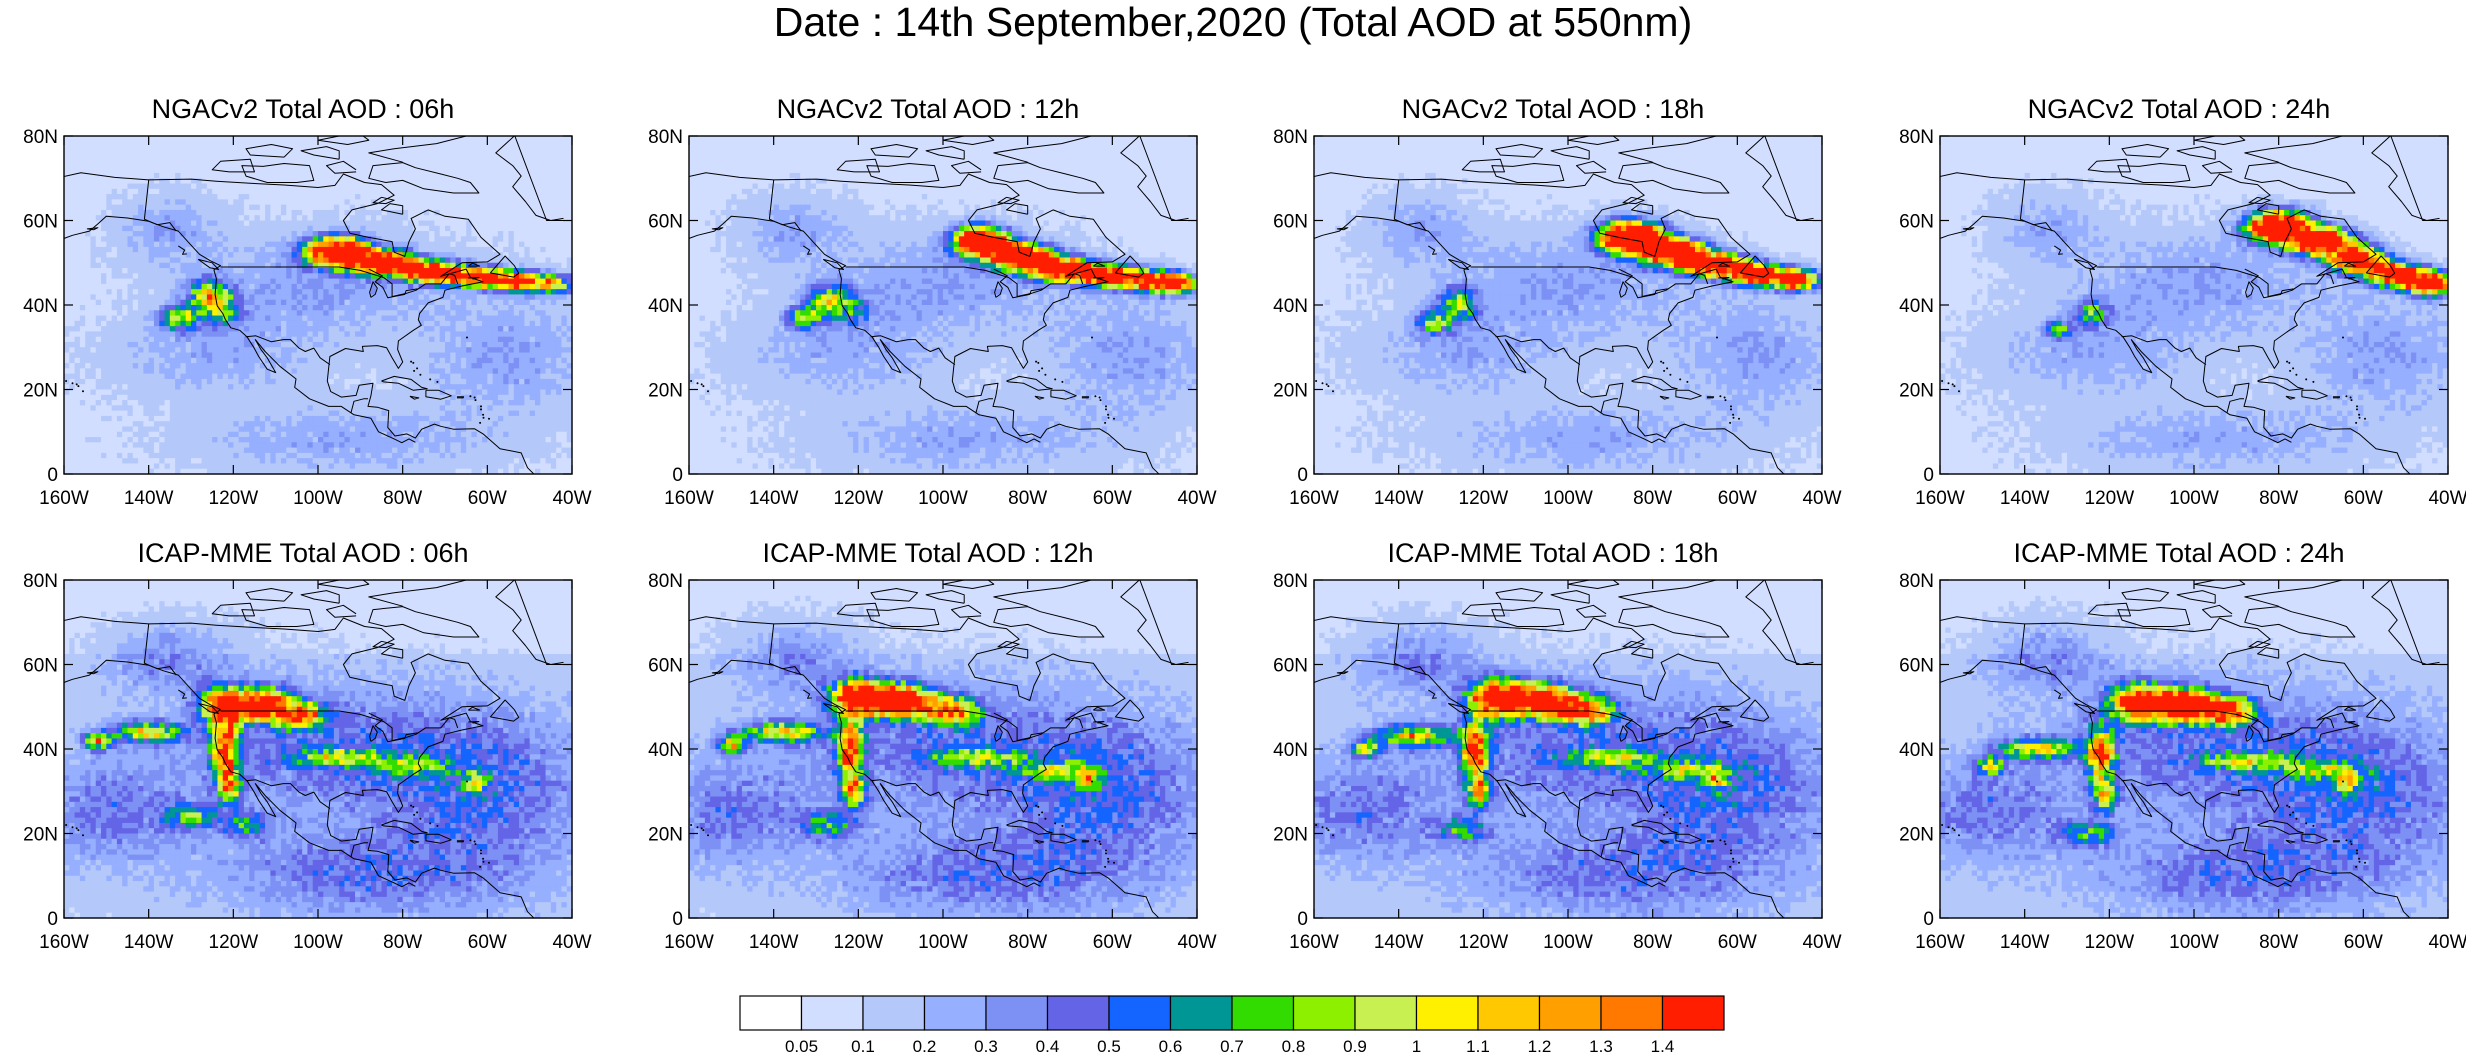 The width and height of the screenshot is (2466, 1061). What do you see at coordinates (1540, 1046) in the screenshot?
I see `colorbar-label: 1.2` at bounding box center [1540, 1046].